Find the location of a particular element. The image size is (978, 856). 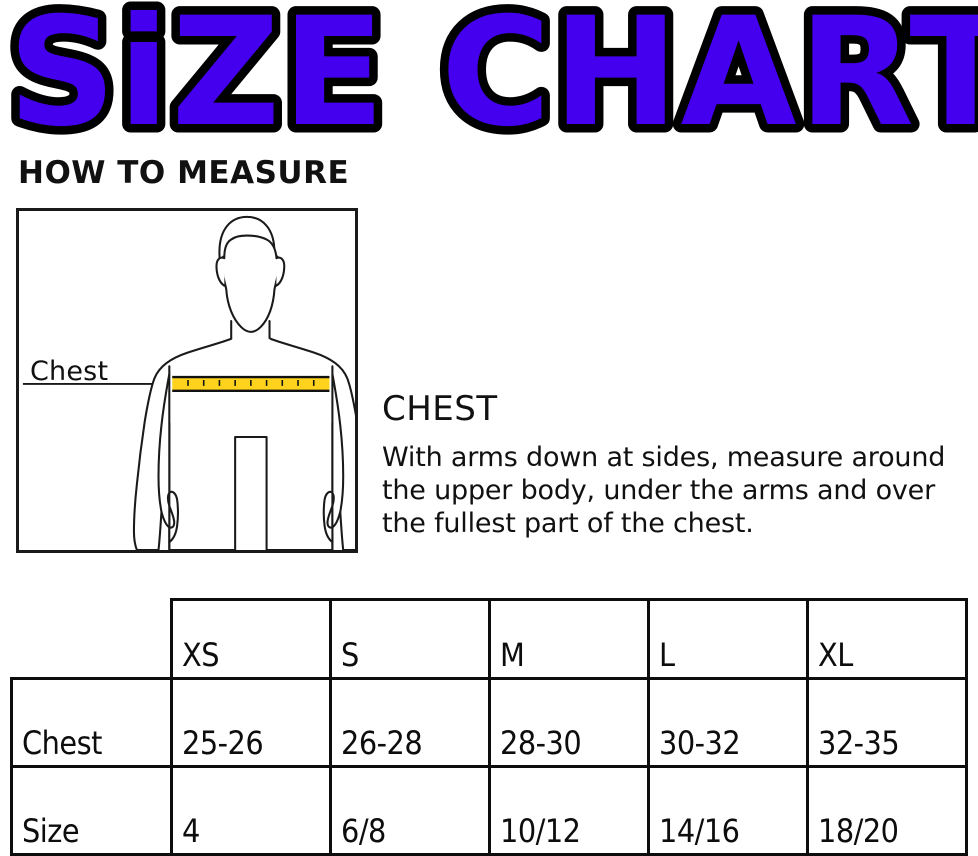

measure-illustration-box is located at coordinates (187, 380).